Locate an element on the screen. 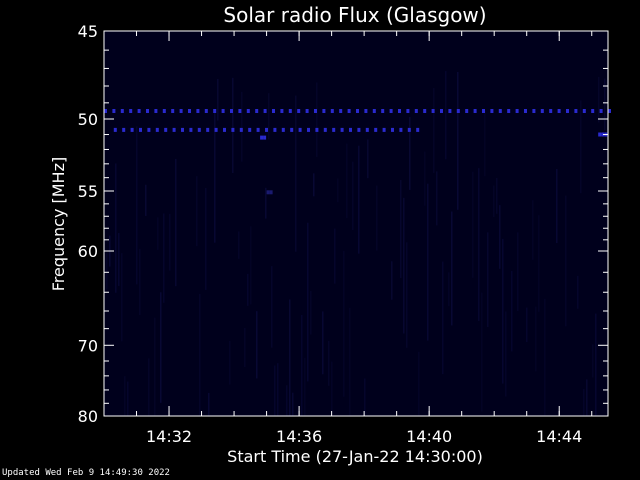 Image resolution: width=640 pixels, height=480 pixels. chart-title: Solar radio Flux (Glasgow) is located at coordinates (354, 15).